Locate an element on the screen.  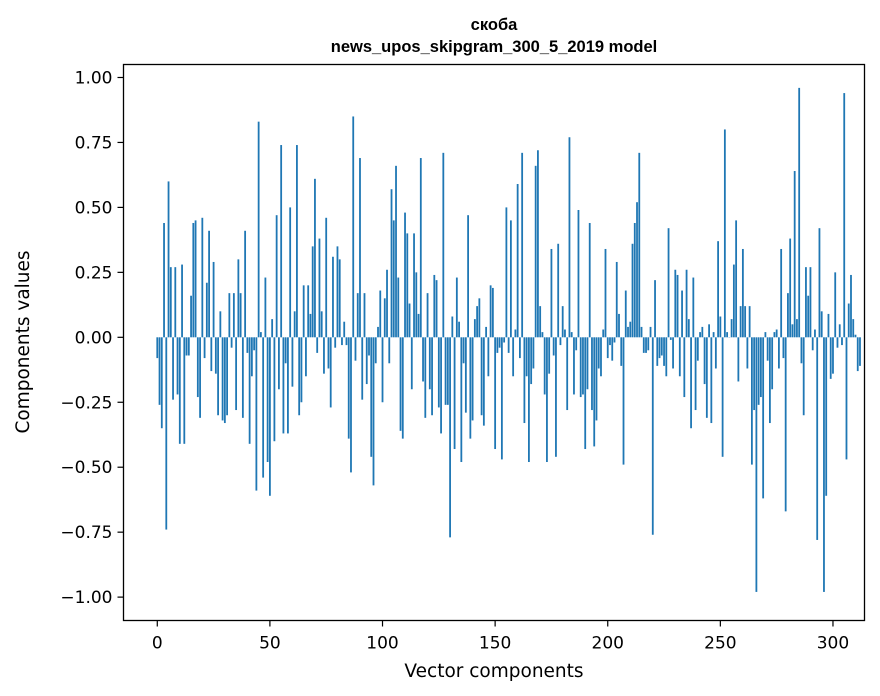
y-tick-label: 0.00 is located at coordinates (94, 338).